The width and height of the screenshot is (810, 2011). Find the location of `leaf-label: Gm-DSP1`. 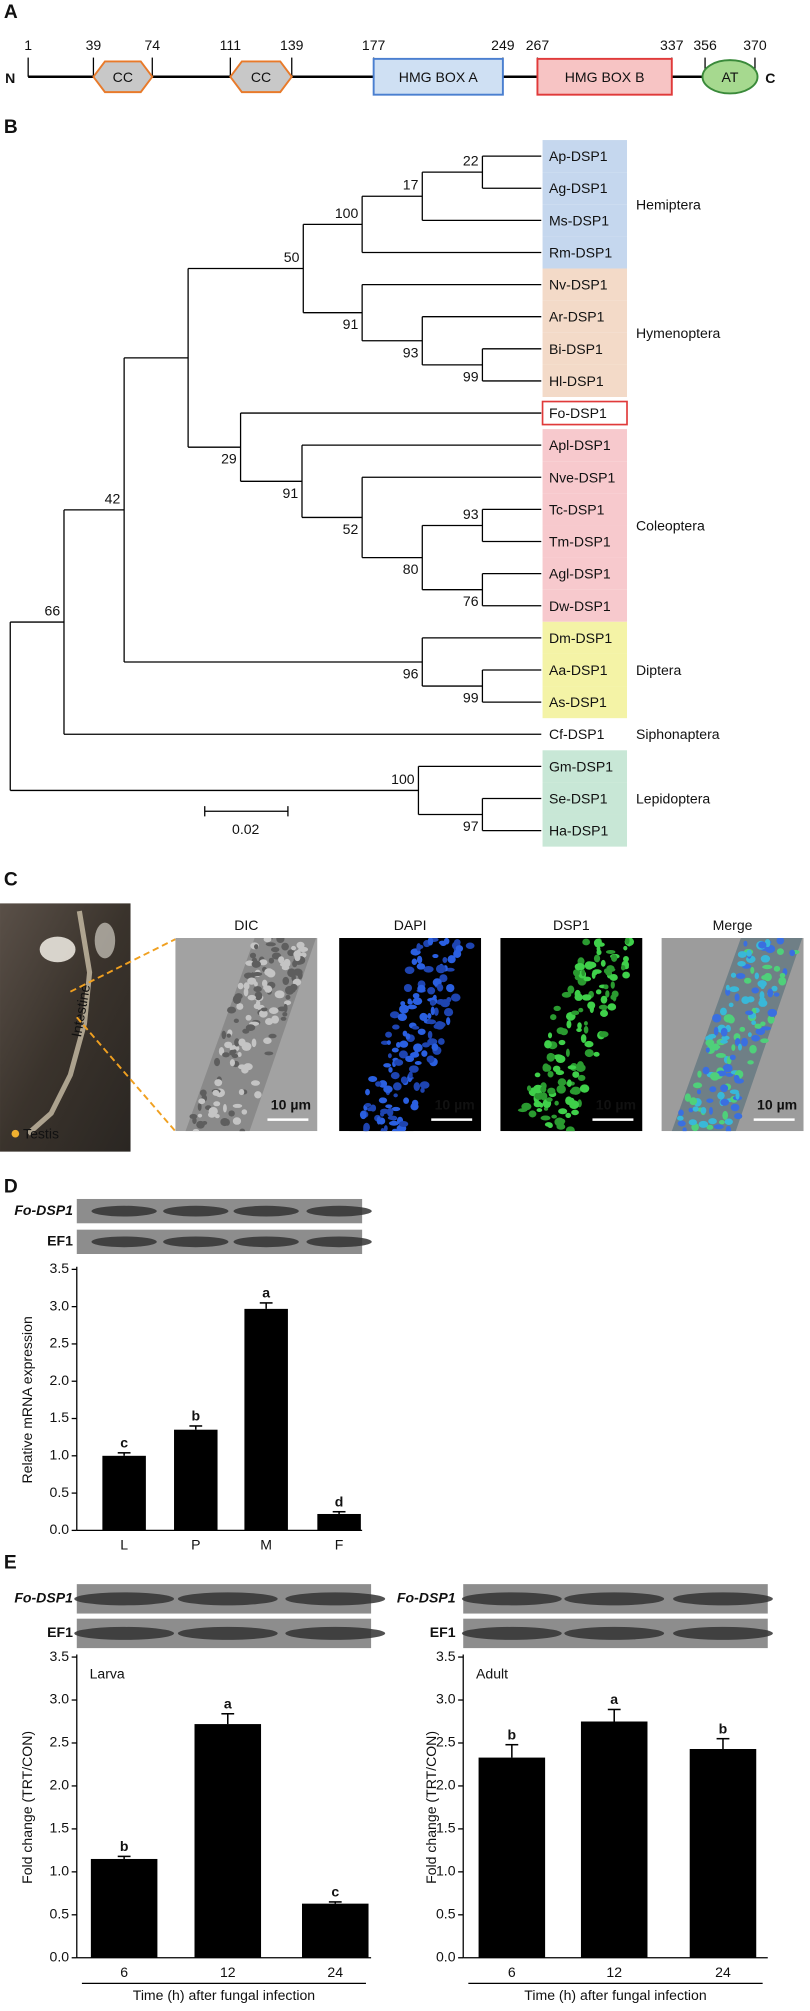

leaf-label: Gm-DSP1 is located at coordinates (581, 766).